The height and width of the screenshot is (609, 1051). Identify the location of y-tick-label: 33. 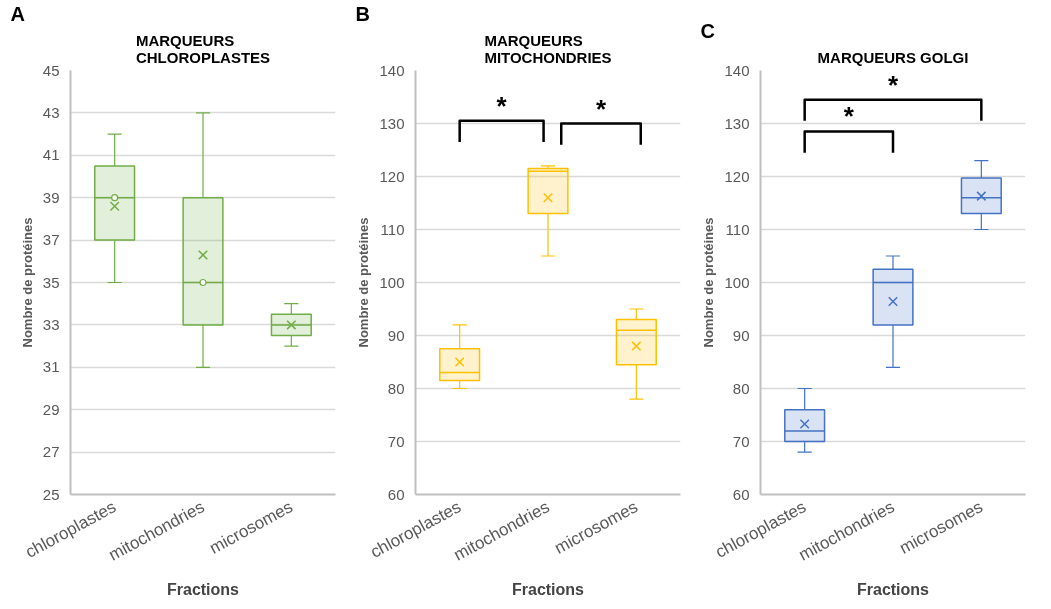
(51, 324).